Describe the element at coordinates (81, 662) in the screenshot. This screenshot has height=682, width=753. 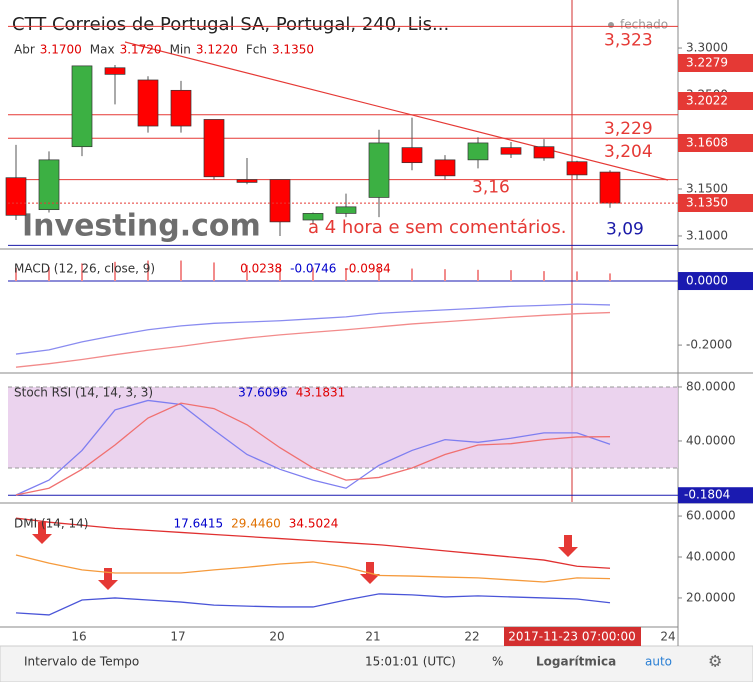
I see `footer-interval: Intervalo de Tempo` at that location.